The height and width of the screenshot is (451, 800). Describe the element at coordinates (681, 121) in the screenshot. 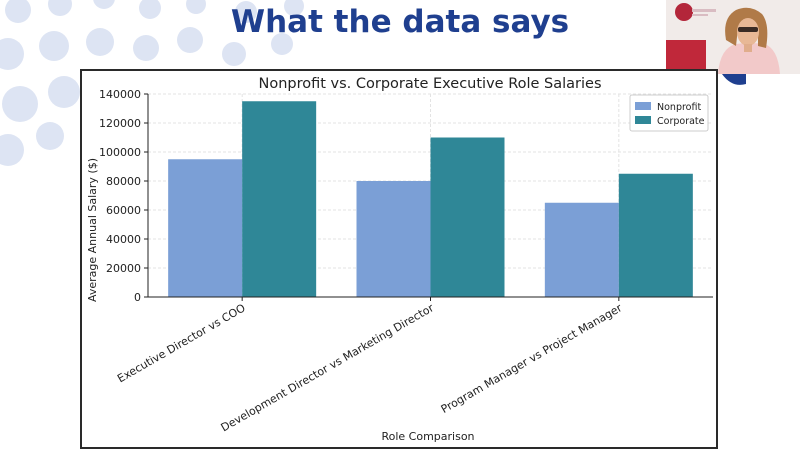

I see `legend-label: Corporate` at that location.